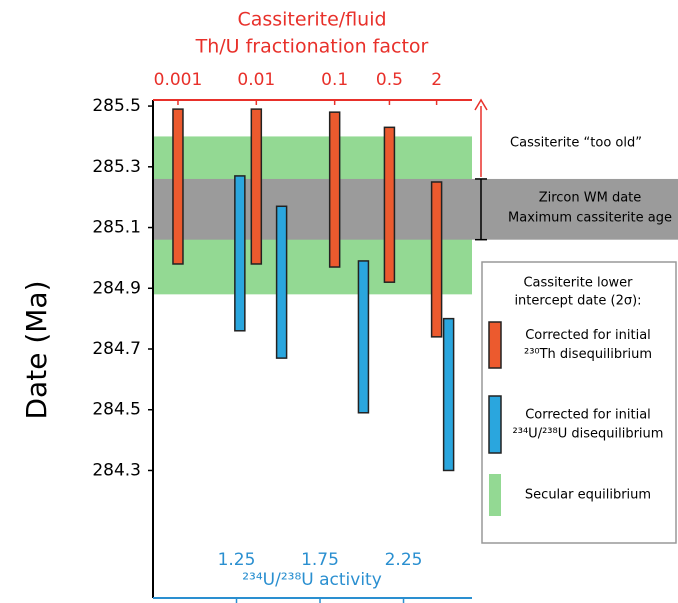 The height and width of the screenshot is (603, 678). I want to click on annotation: Cassiterite “too old”, so click(576, 143).